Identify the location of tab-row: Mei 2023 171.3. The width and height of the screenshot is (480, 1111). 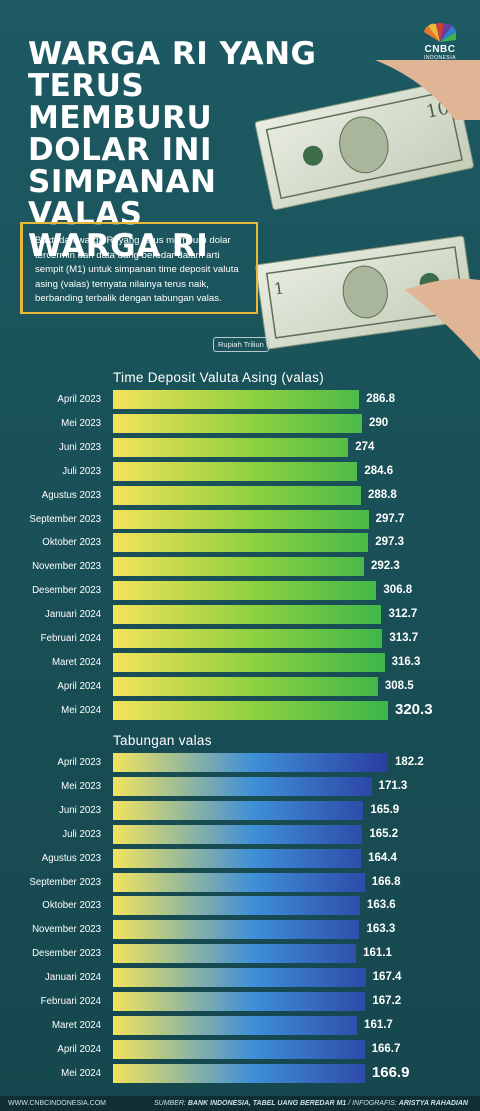
(240, 787).